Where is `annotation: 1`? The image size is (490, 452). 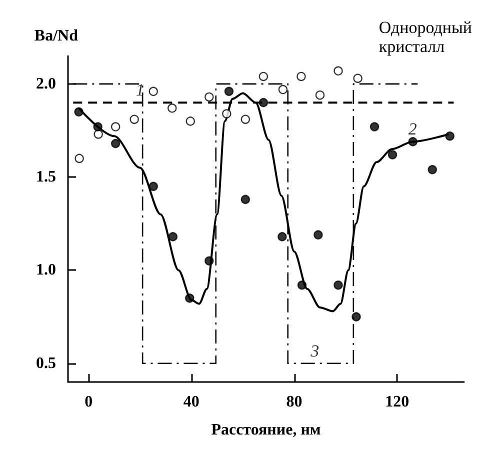
annotation: 1 is located at coordinates (140, 90).